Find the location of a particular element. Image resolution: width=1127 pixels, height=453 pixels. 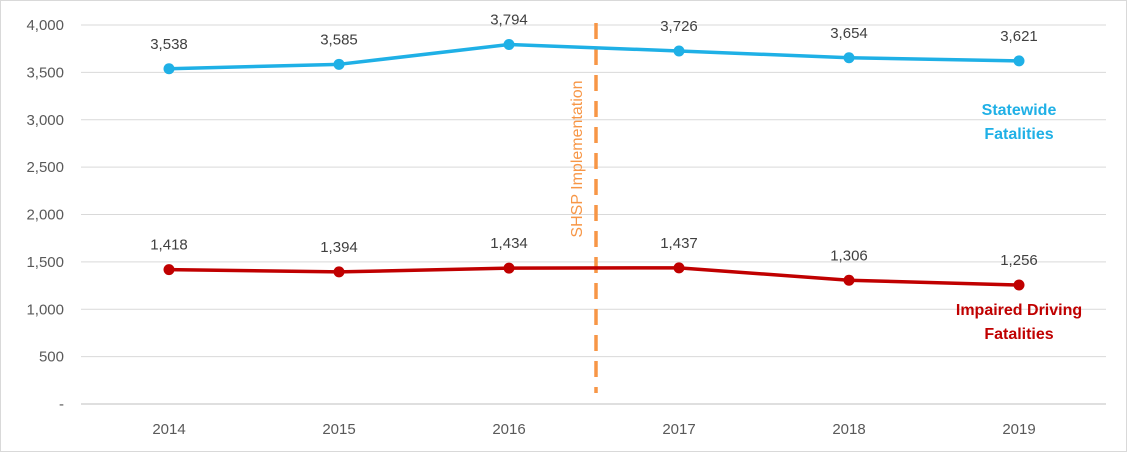

series-line-impaired is located at coordinates (594, 276).